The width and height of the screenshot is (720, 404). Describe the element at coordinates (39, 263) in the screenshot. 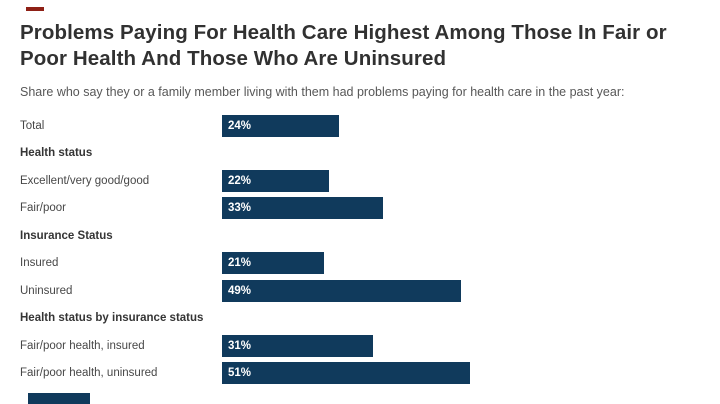

I see `row-label: Insured` at that location.